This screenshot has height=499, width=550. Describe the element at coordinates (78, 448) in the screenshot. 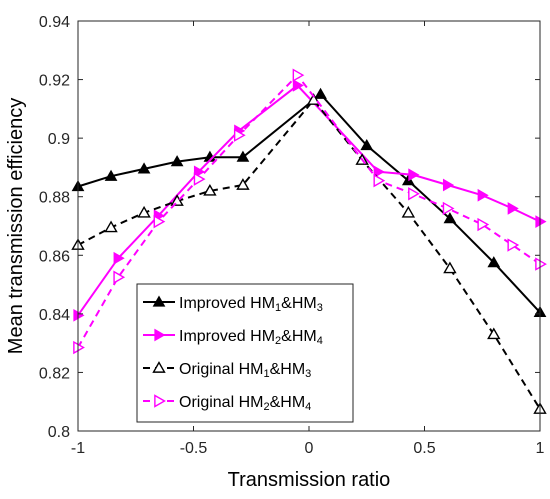

I see `x-tick-label: -1` at that location.